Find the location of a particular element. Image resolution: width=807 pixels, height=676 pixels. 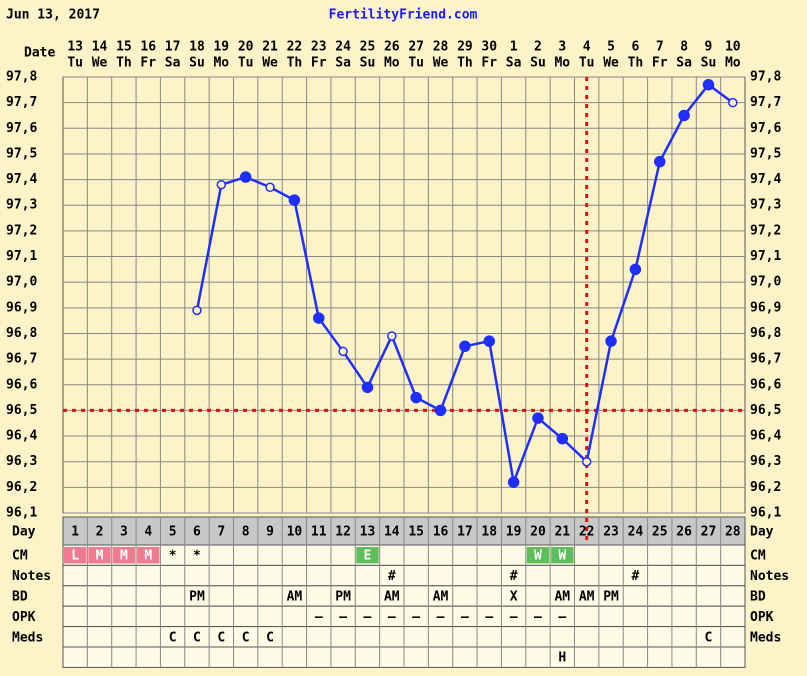

y-tick-label: 96,5 is located at coordinates (21, 410).